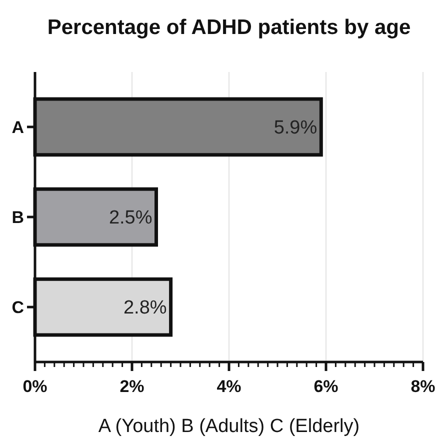 The height and width of the screenshot is (438, 446). Describe the element at coordinates (229, 27) in the screenshot. I see `chart-title: Percentage of ADHD patients by age` at that location.